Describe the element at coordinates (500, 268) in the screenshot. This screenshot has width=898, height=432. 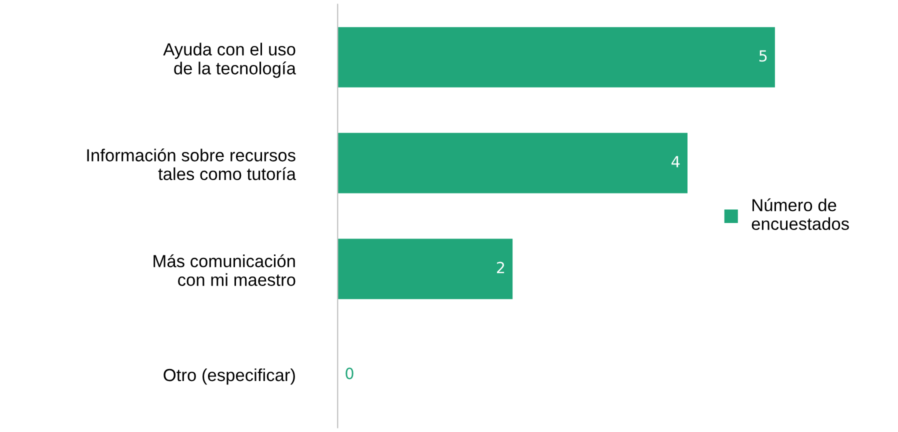
I see `data-label: 2` at that location.